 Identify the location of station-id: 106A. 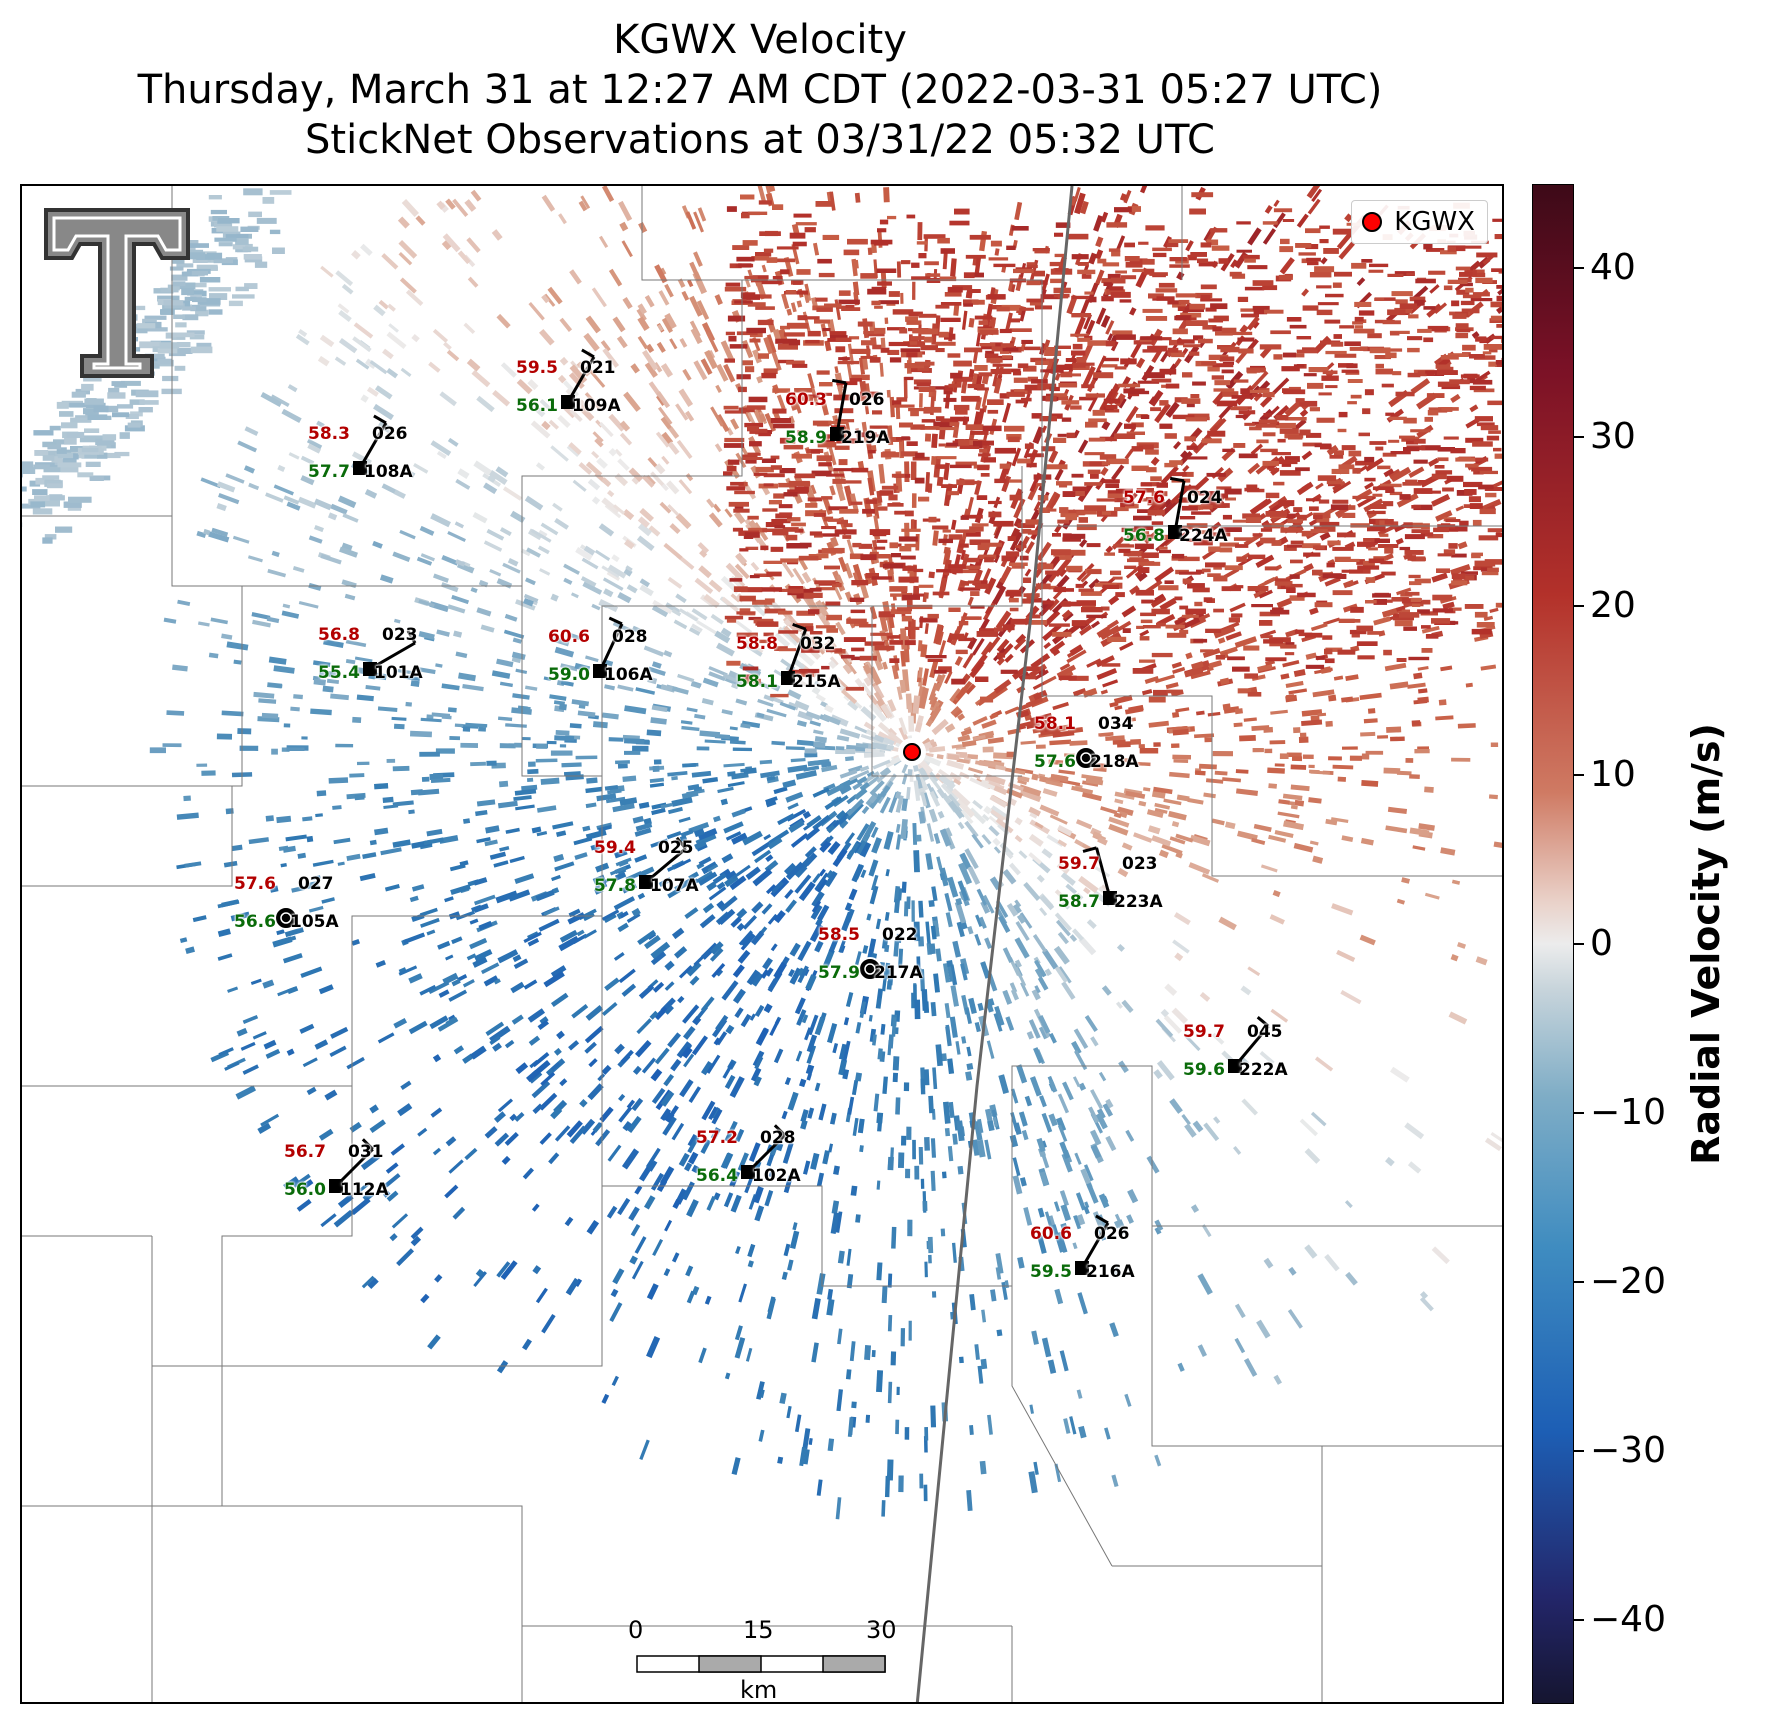
(628, 675).